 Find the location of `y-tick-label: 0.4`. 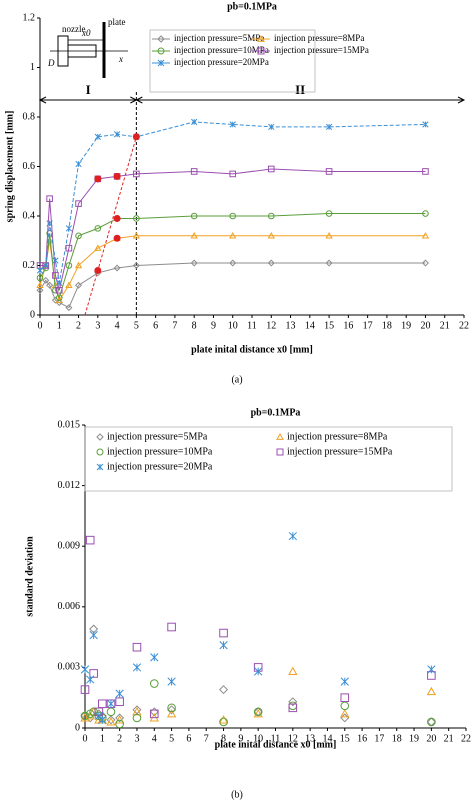

y-tick-label: 0.4 is located at coordinates (29, 215).